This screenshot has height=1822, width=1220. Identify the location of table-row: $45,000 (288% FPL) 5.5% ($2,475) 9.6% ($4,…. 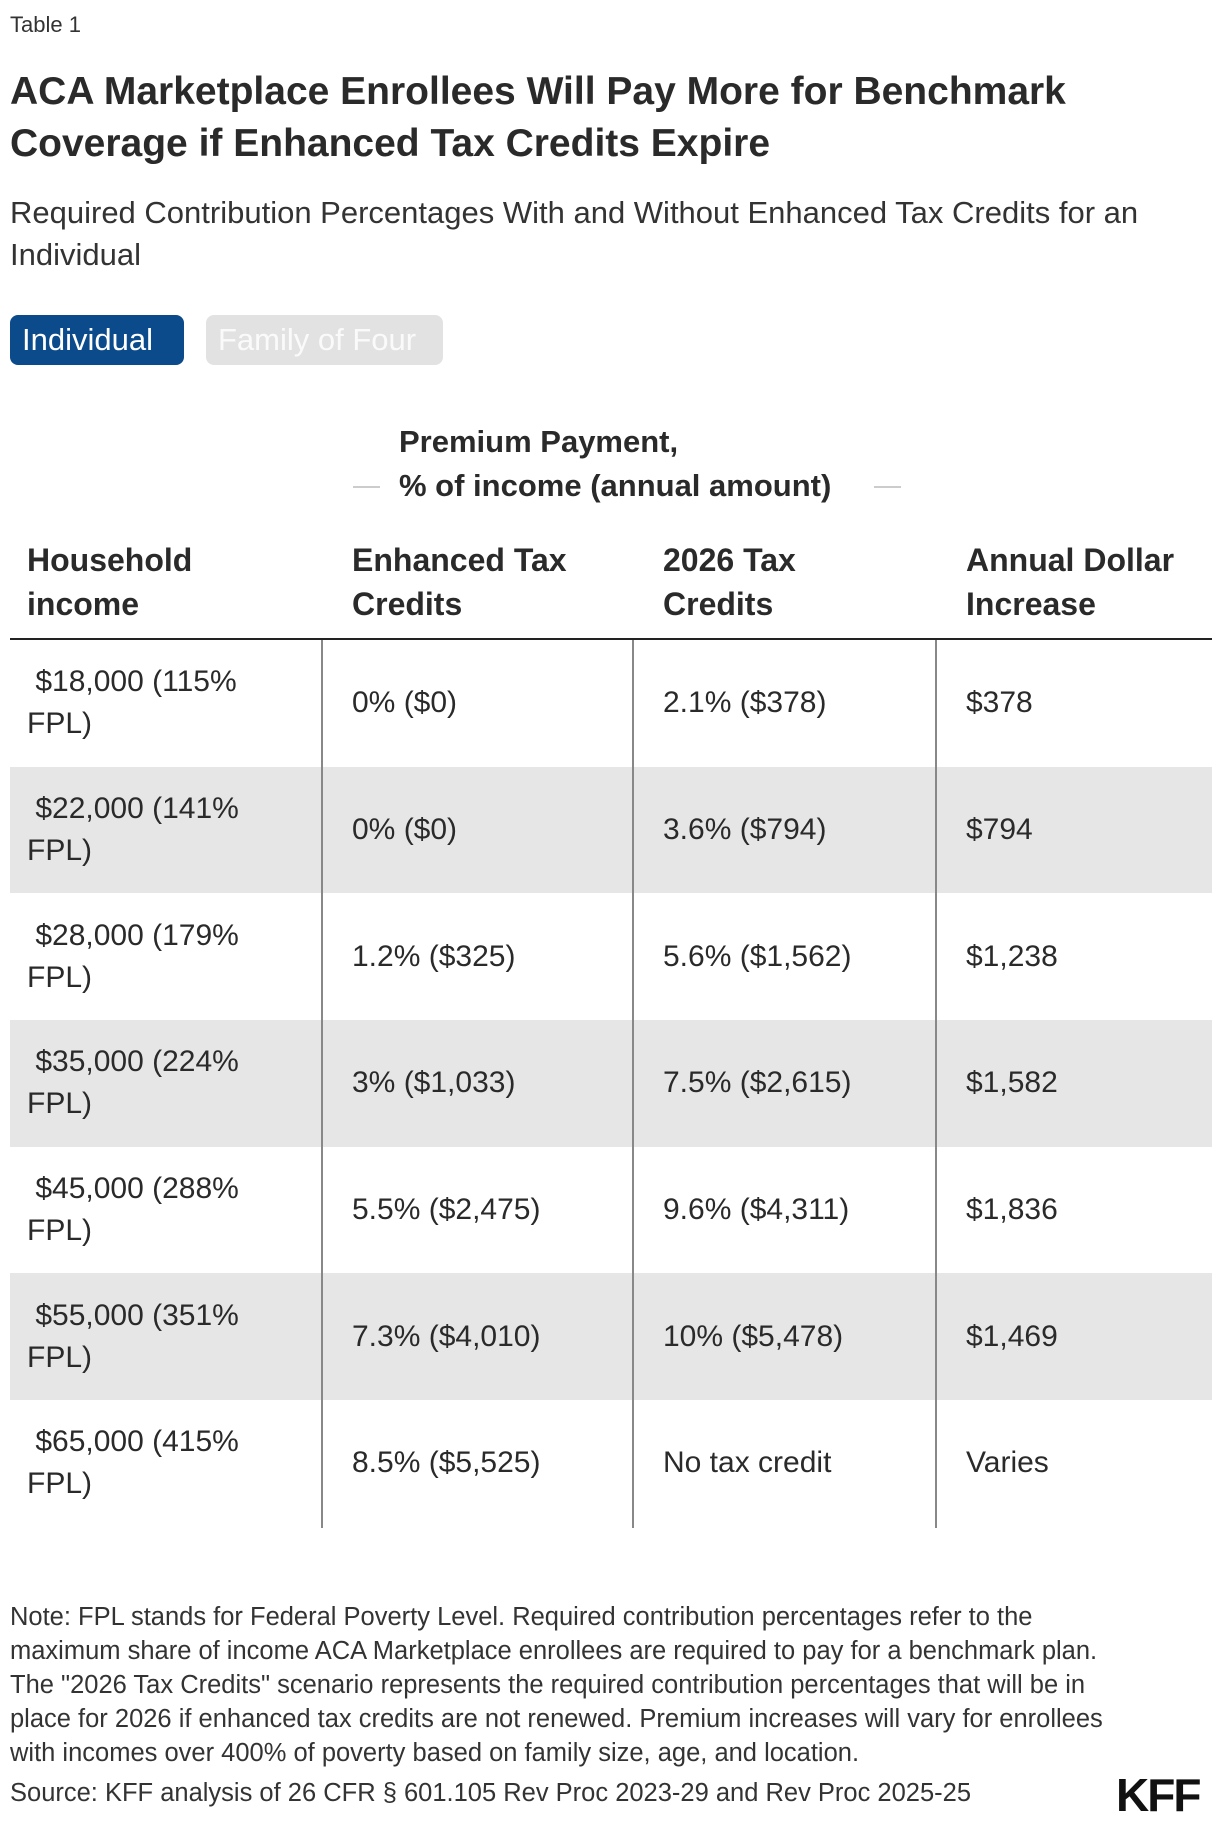
(611, 1210).